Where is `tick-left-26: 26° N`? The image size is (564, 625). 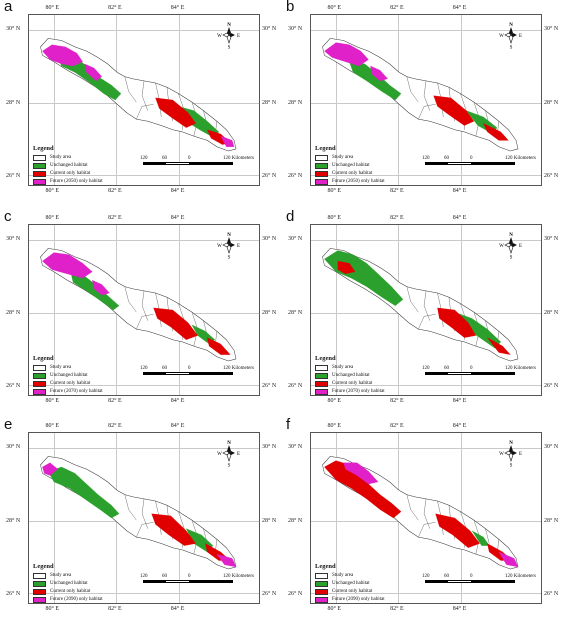 tick-left-26: 26° N is located at coordinates (295, 385).